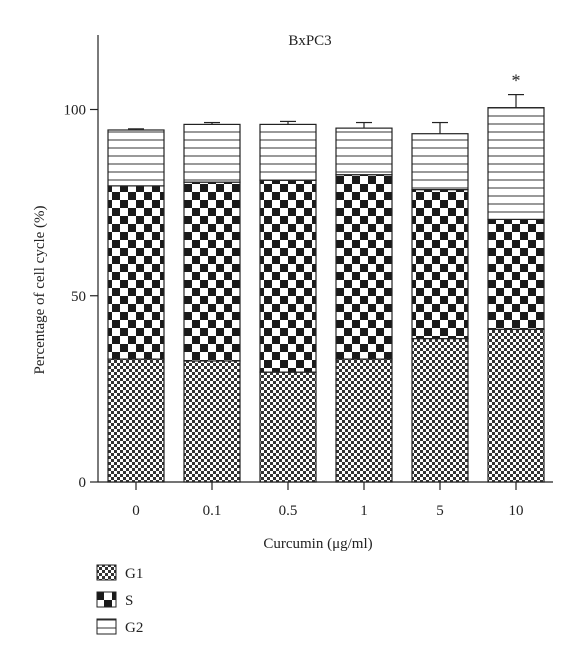 This screenshot has height=660, width=587. Describe the element at coordinates (364, 511) in the screenshot. I see `x-tick-label: 1` at that location.